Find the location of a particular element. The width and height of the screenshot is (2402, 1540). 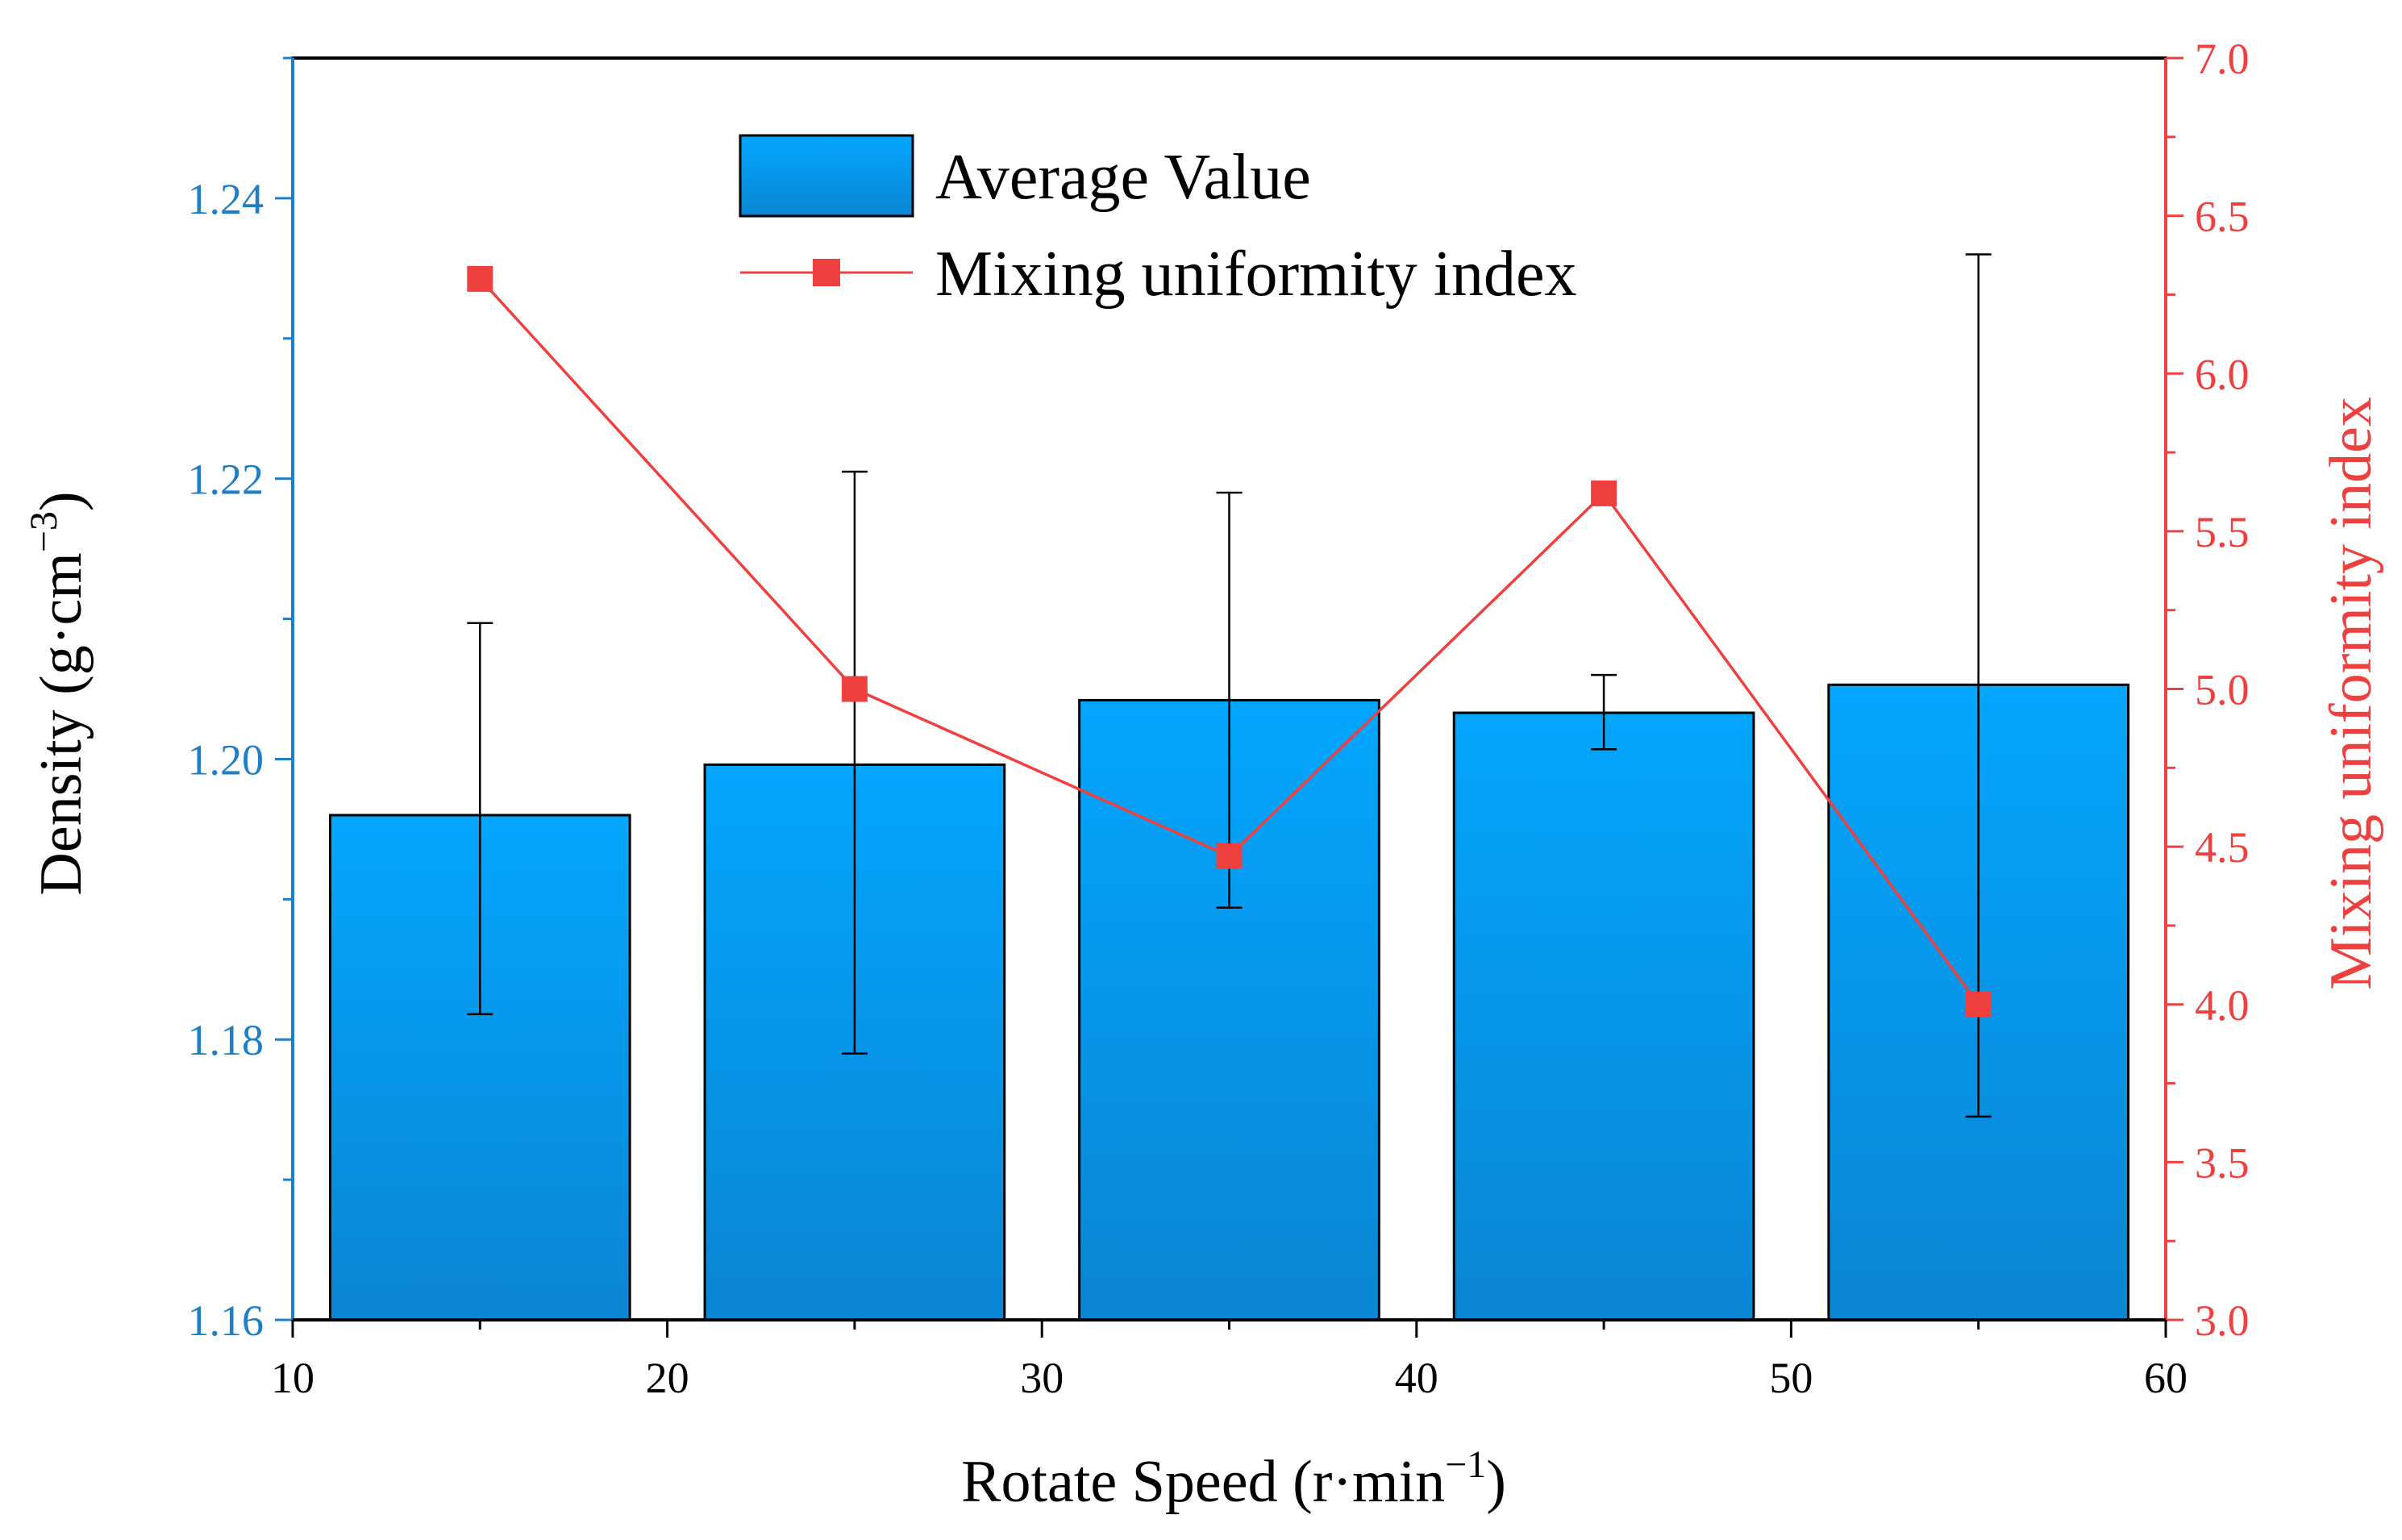

y-right-tick-label: 6.5 is located at coordinates (2223, 217).